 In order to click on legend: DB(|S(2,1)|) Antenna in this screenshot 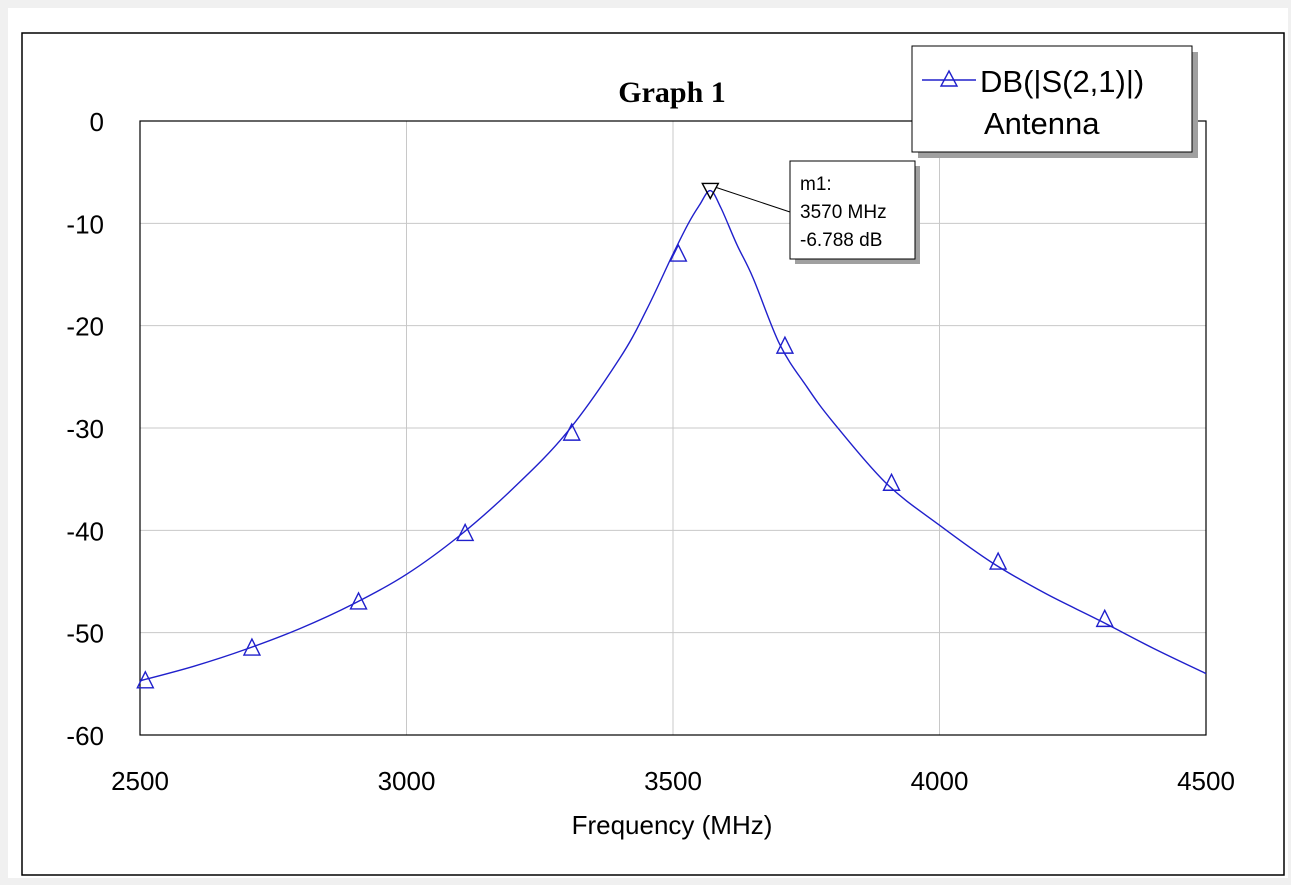, I will do `click(1054, 101)`.